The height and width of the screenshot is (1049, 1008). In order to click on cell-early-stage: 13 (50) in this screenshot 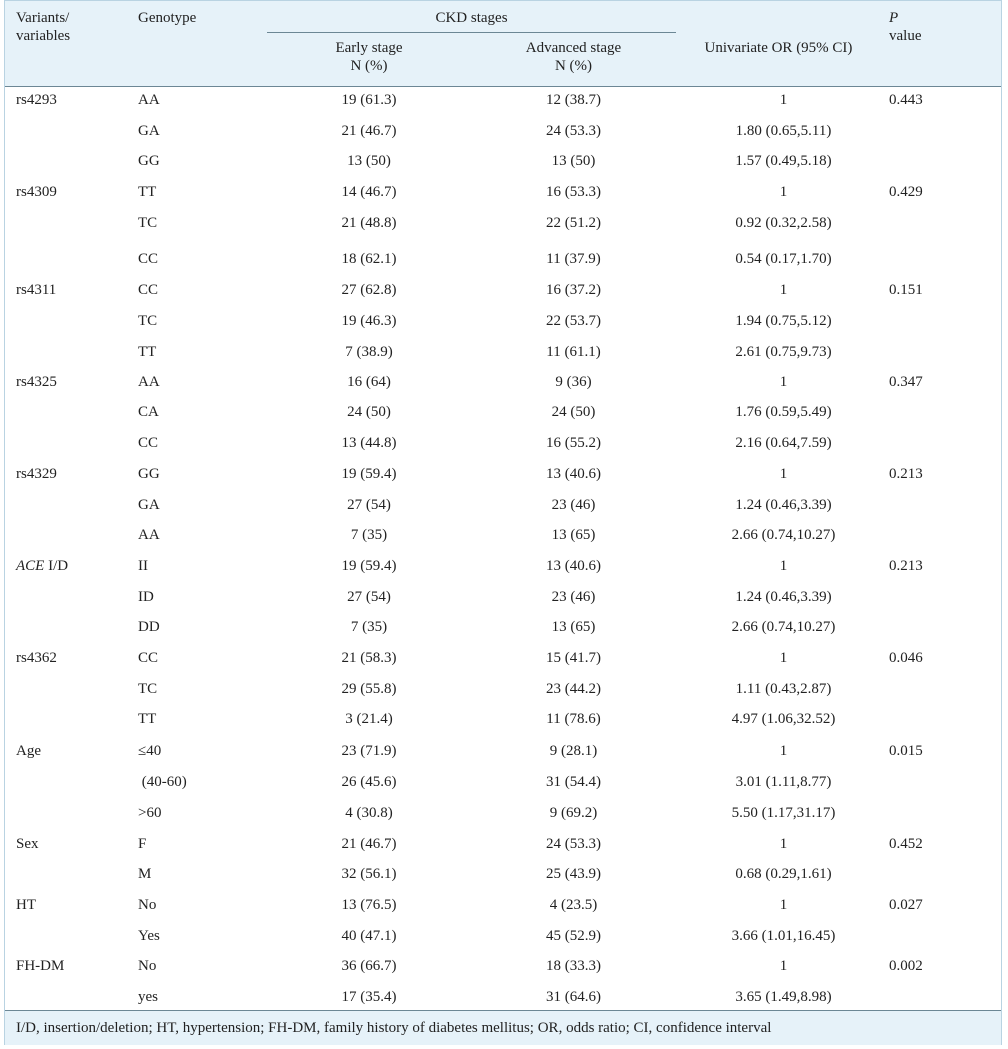, I will do `click(369, 161)`.